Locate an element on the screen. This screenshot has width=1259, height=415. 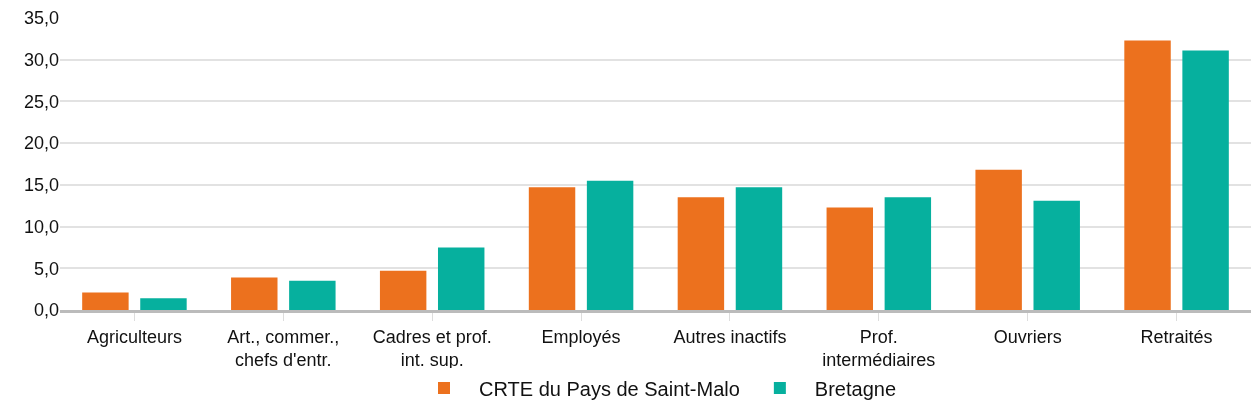
y-tick-label: 25,0 is located at coordinates (41, 101).